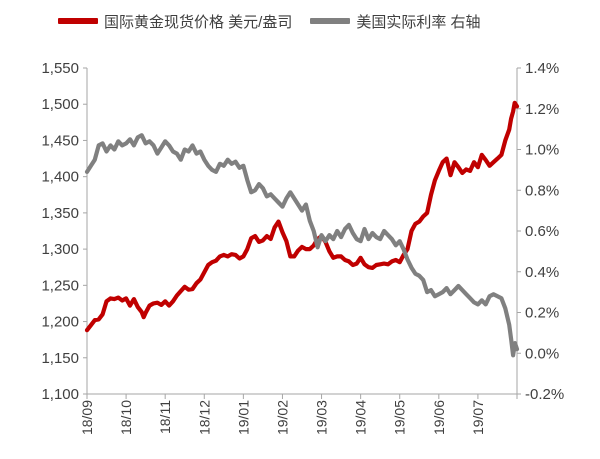  Describe the element at coordinates (78, 21) in the screenshot. I see `legend-swatch-gold` at that location.